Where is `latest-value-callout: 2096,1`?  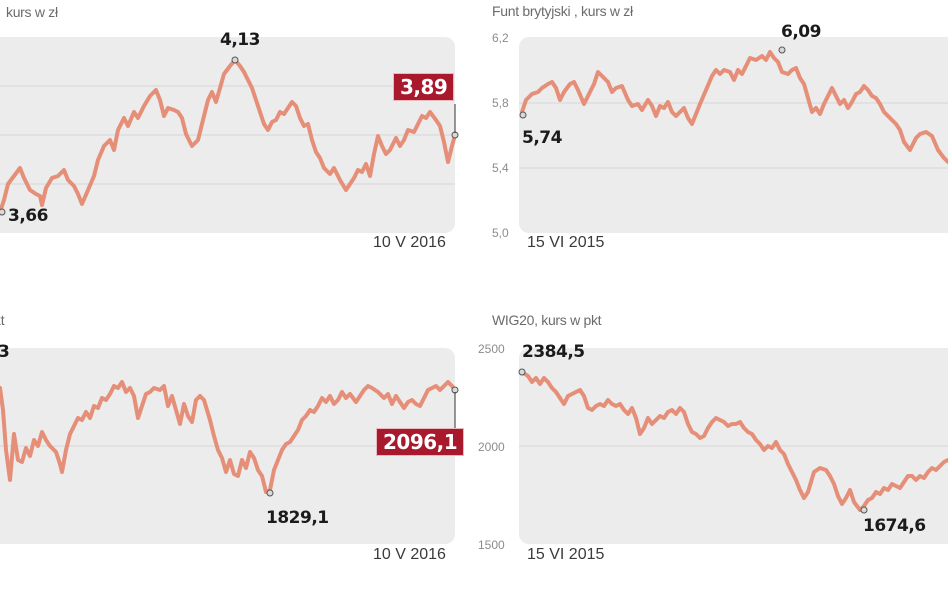
latest-value-callout: 2096,1 is located at coordinates (420, 442).